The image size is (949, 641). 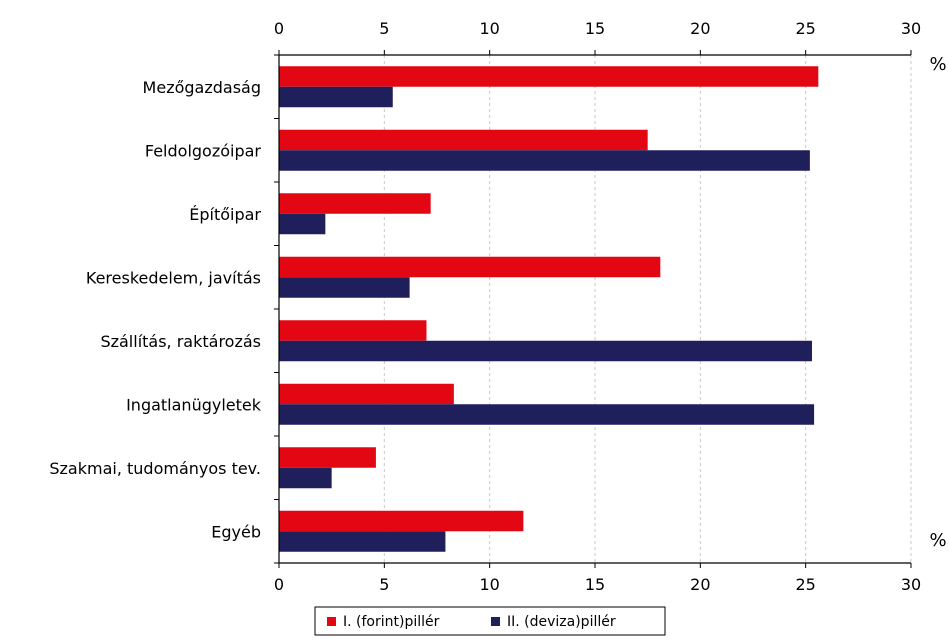 What do you see at coordinates (236, 531) in the screenshot?
I see `category-label: Egyéb` at bounding box center [236, 531].